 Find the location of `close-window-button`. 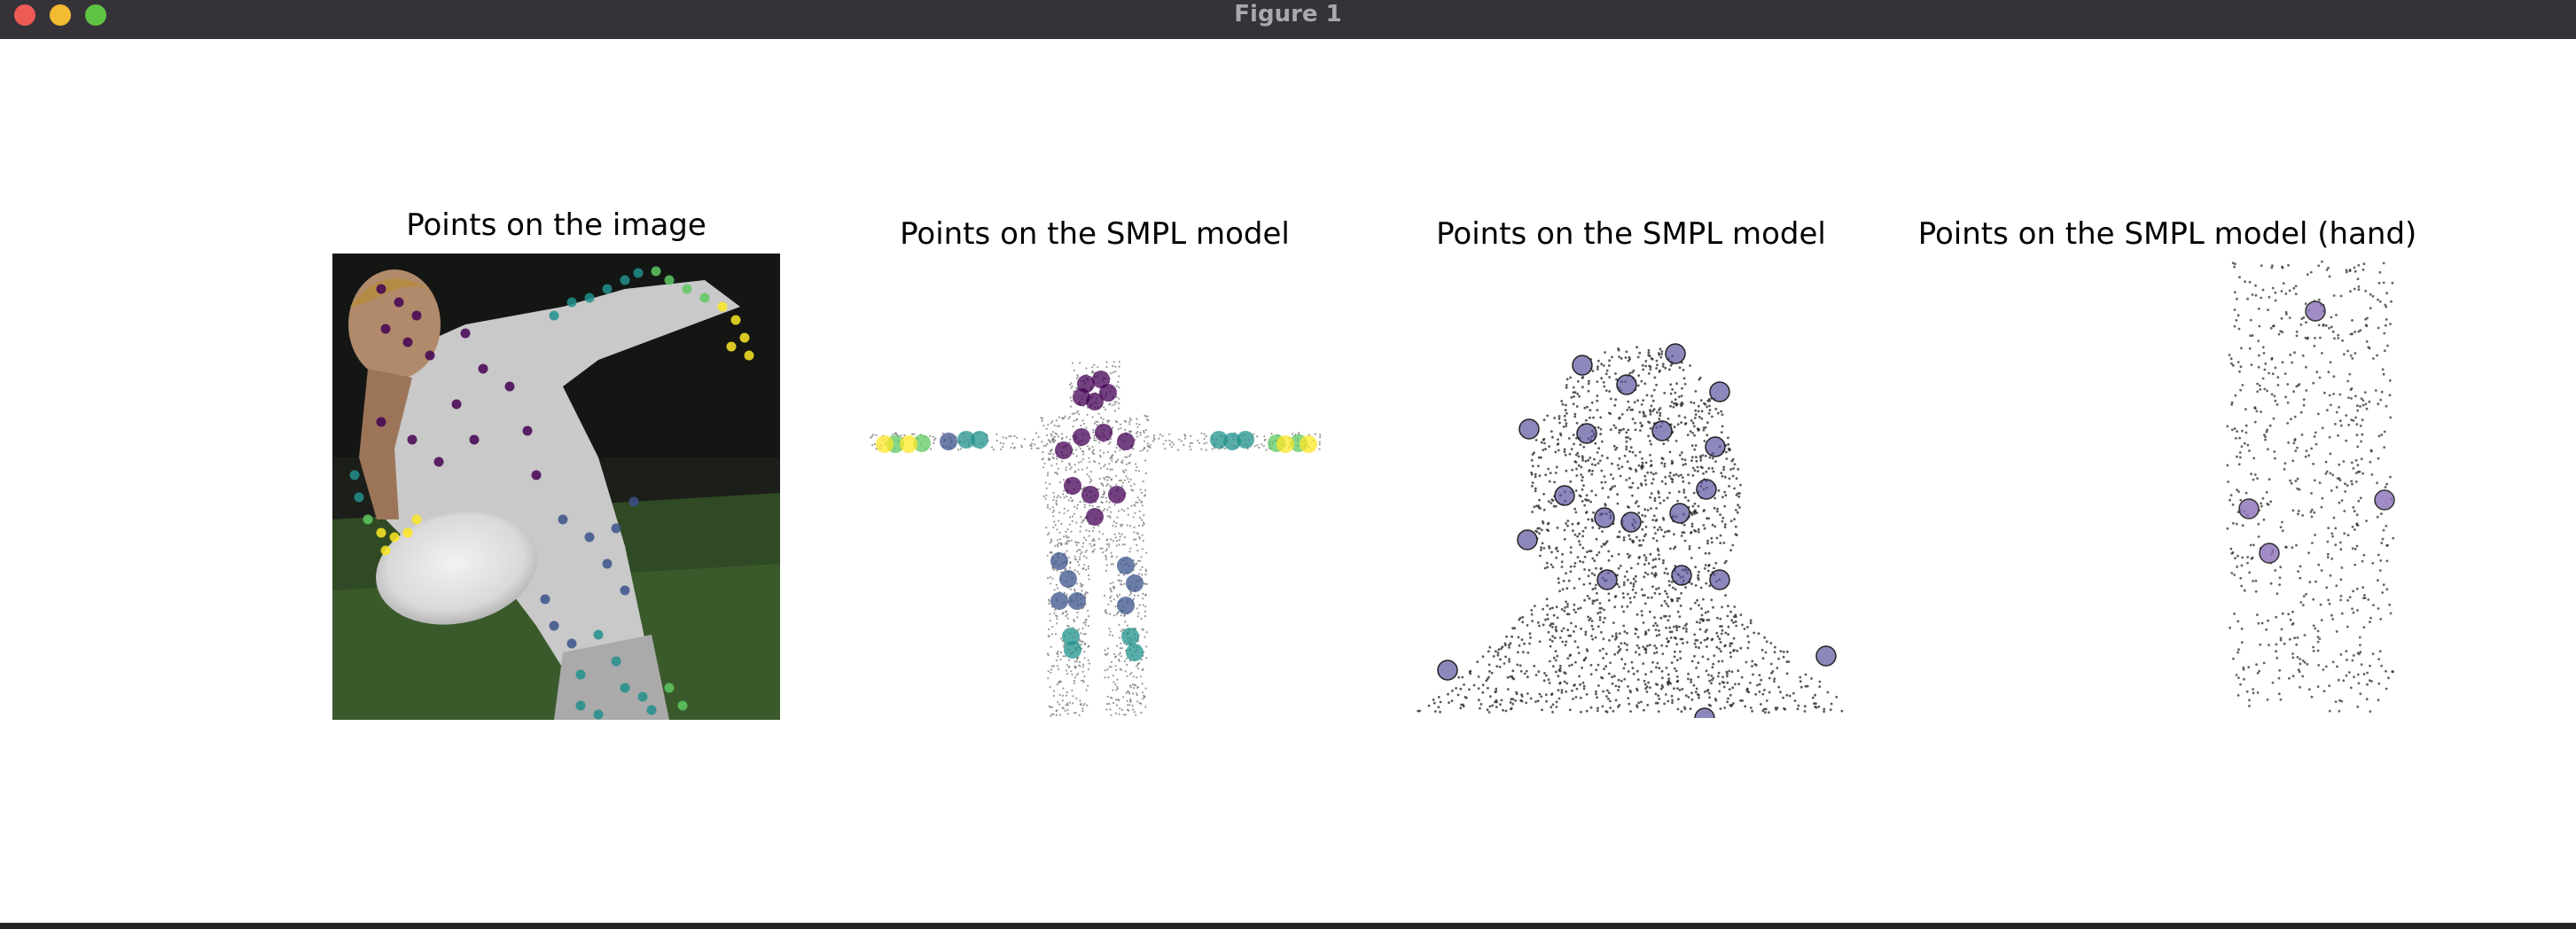

close-window-button is located at coordinates (24, 15).